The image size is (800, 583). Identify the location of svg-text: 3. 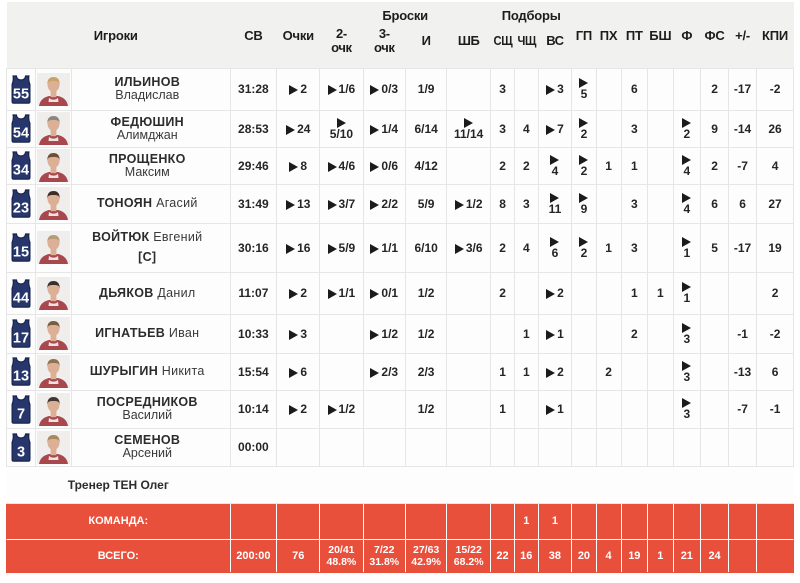
(21, 452).